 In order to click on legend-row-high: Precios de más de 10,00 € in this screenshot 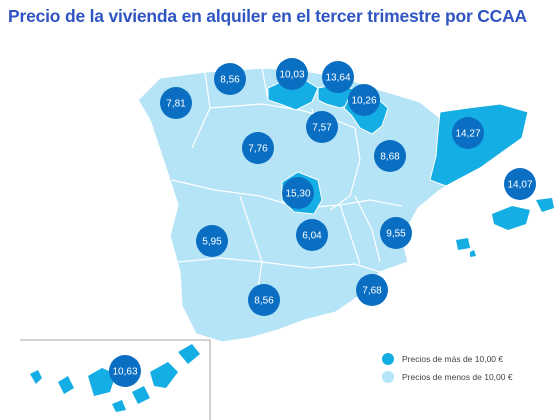, I will do `click(447, 359)`.